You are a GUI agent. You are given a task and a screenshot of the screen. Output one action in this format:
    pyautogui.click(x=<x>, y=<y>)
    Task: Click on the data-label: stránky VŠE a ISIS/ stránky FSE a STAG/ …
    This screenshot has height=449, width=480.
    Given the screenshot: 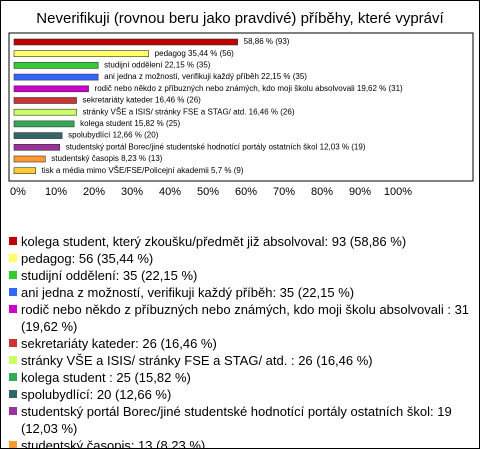 What is the action you would take?
    pyautogui.click(x=189, y=111)
    